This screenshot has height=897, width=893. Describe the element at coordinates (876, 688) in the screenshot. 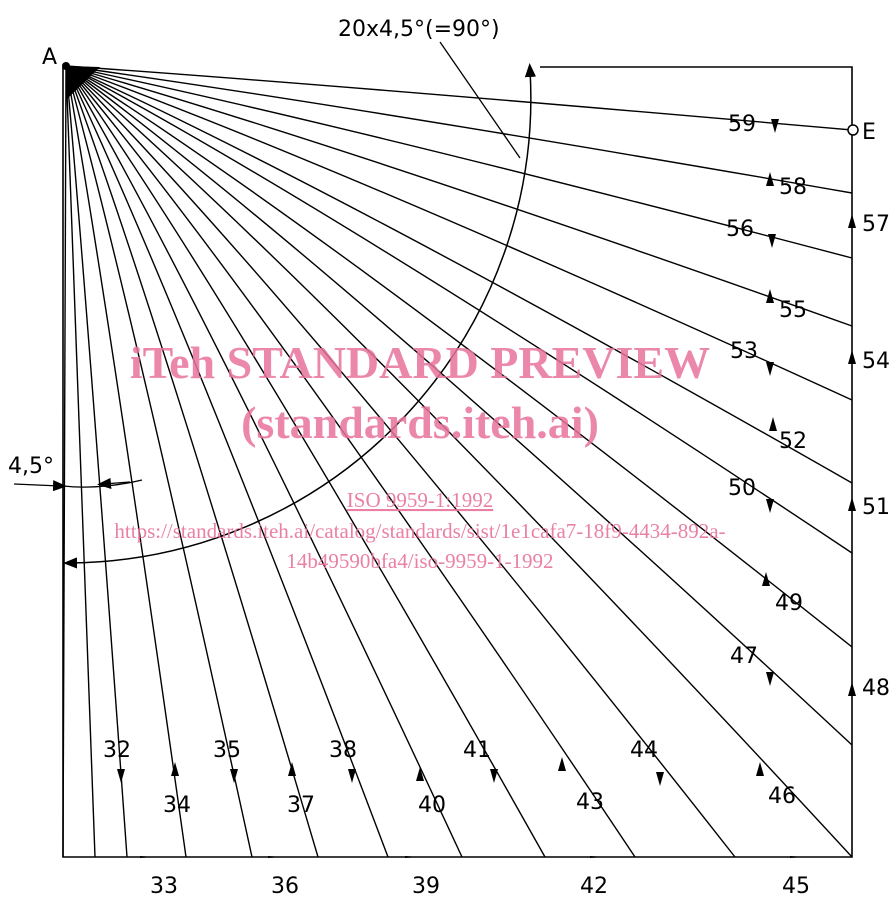

I see `ray-label-48: 48` at that location.